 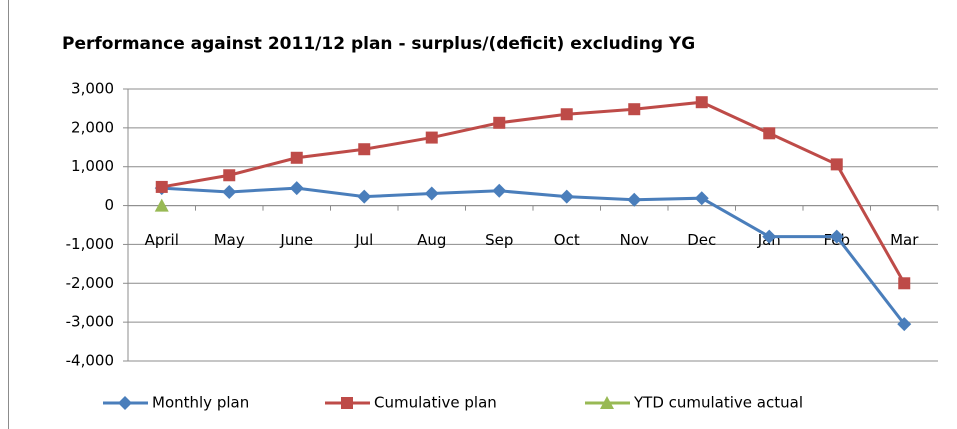 What do you see at coordinates (718, 403) in the screenshot?
I see `legend-label: YTD cumulative actual` at bounding box center [718, 403].